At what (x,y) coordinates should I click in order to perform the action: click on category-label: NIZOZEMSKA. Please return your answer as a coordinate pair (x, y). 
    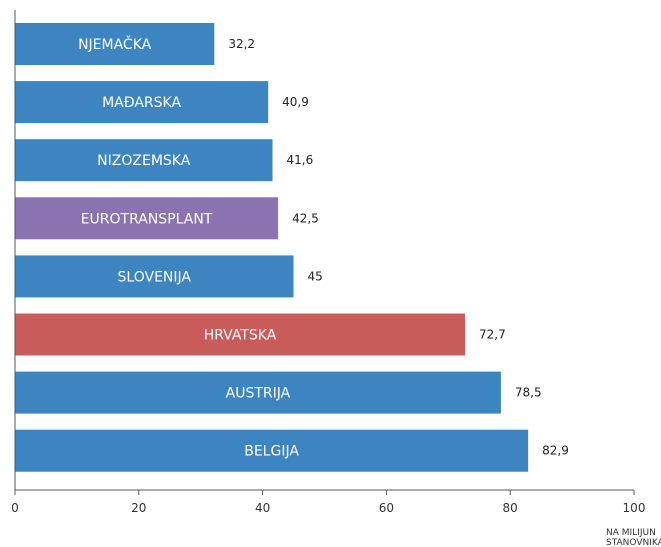
    Looking at the image, I should click on (144, 161).